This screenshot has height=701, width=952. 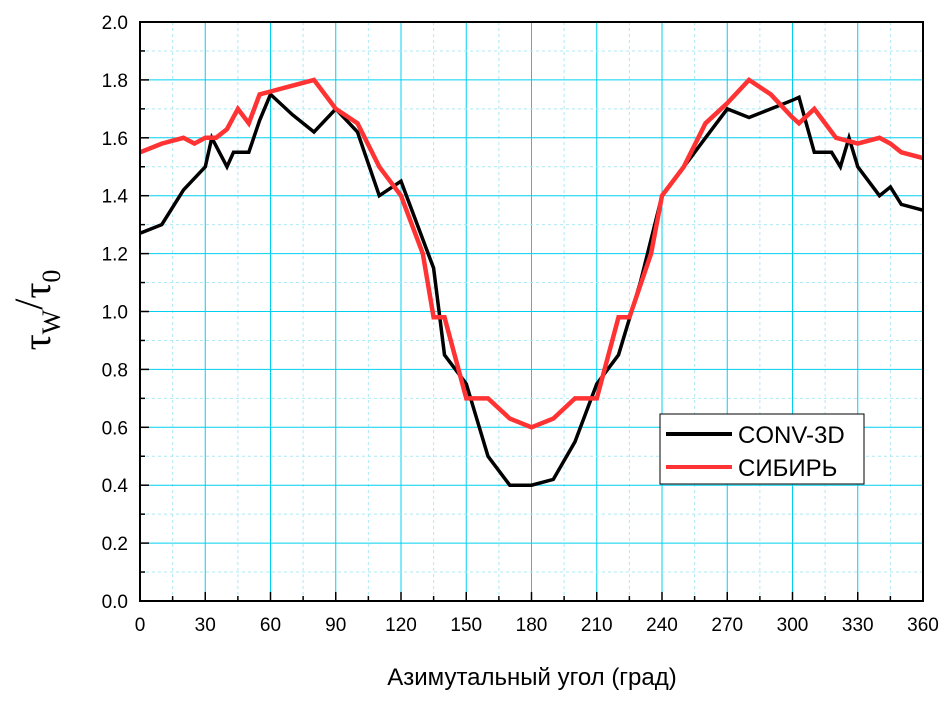 What do you see at coordinates (205, 625) in the screenshot?
I see `x-tick-label: 30` at bounding box center [205, 625].